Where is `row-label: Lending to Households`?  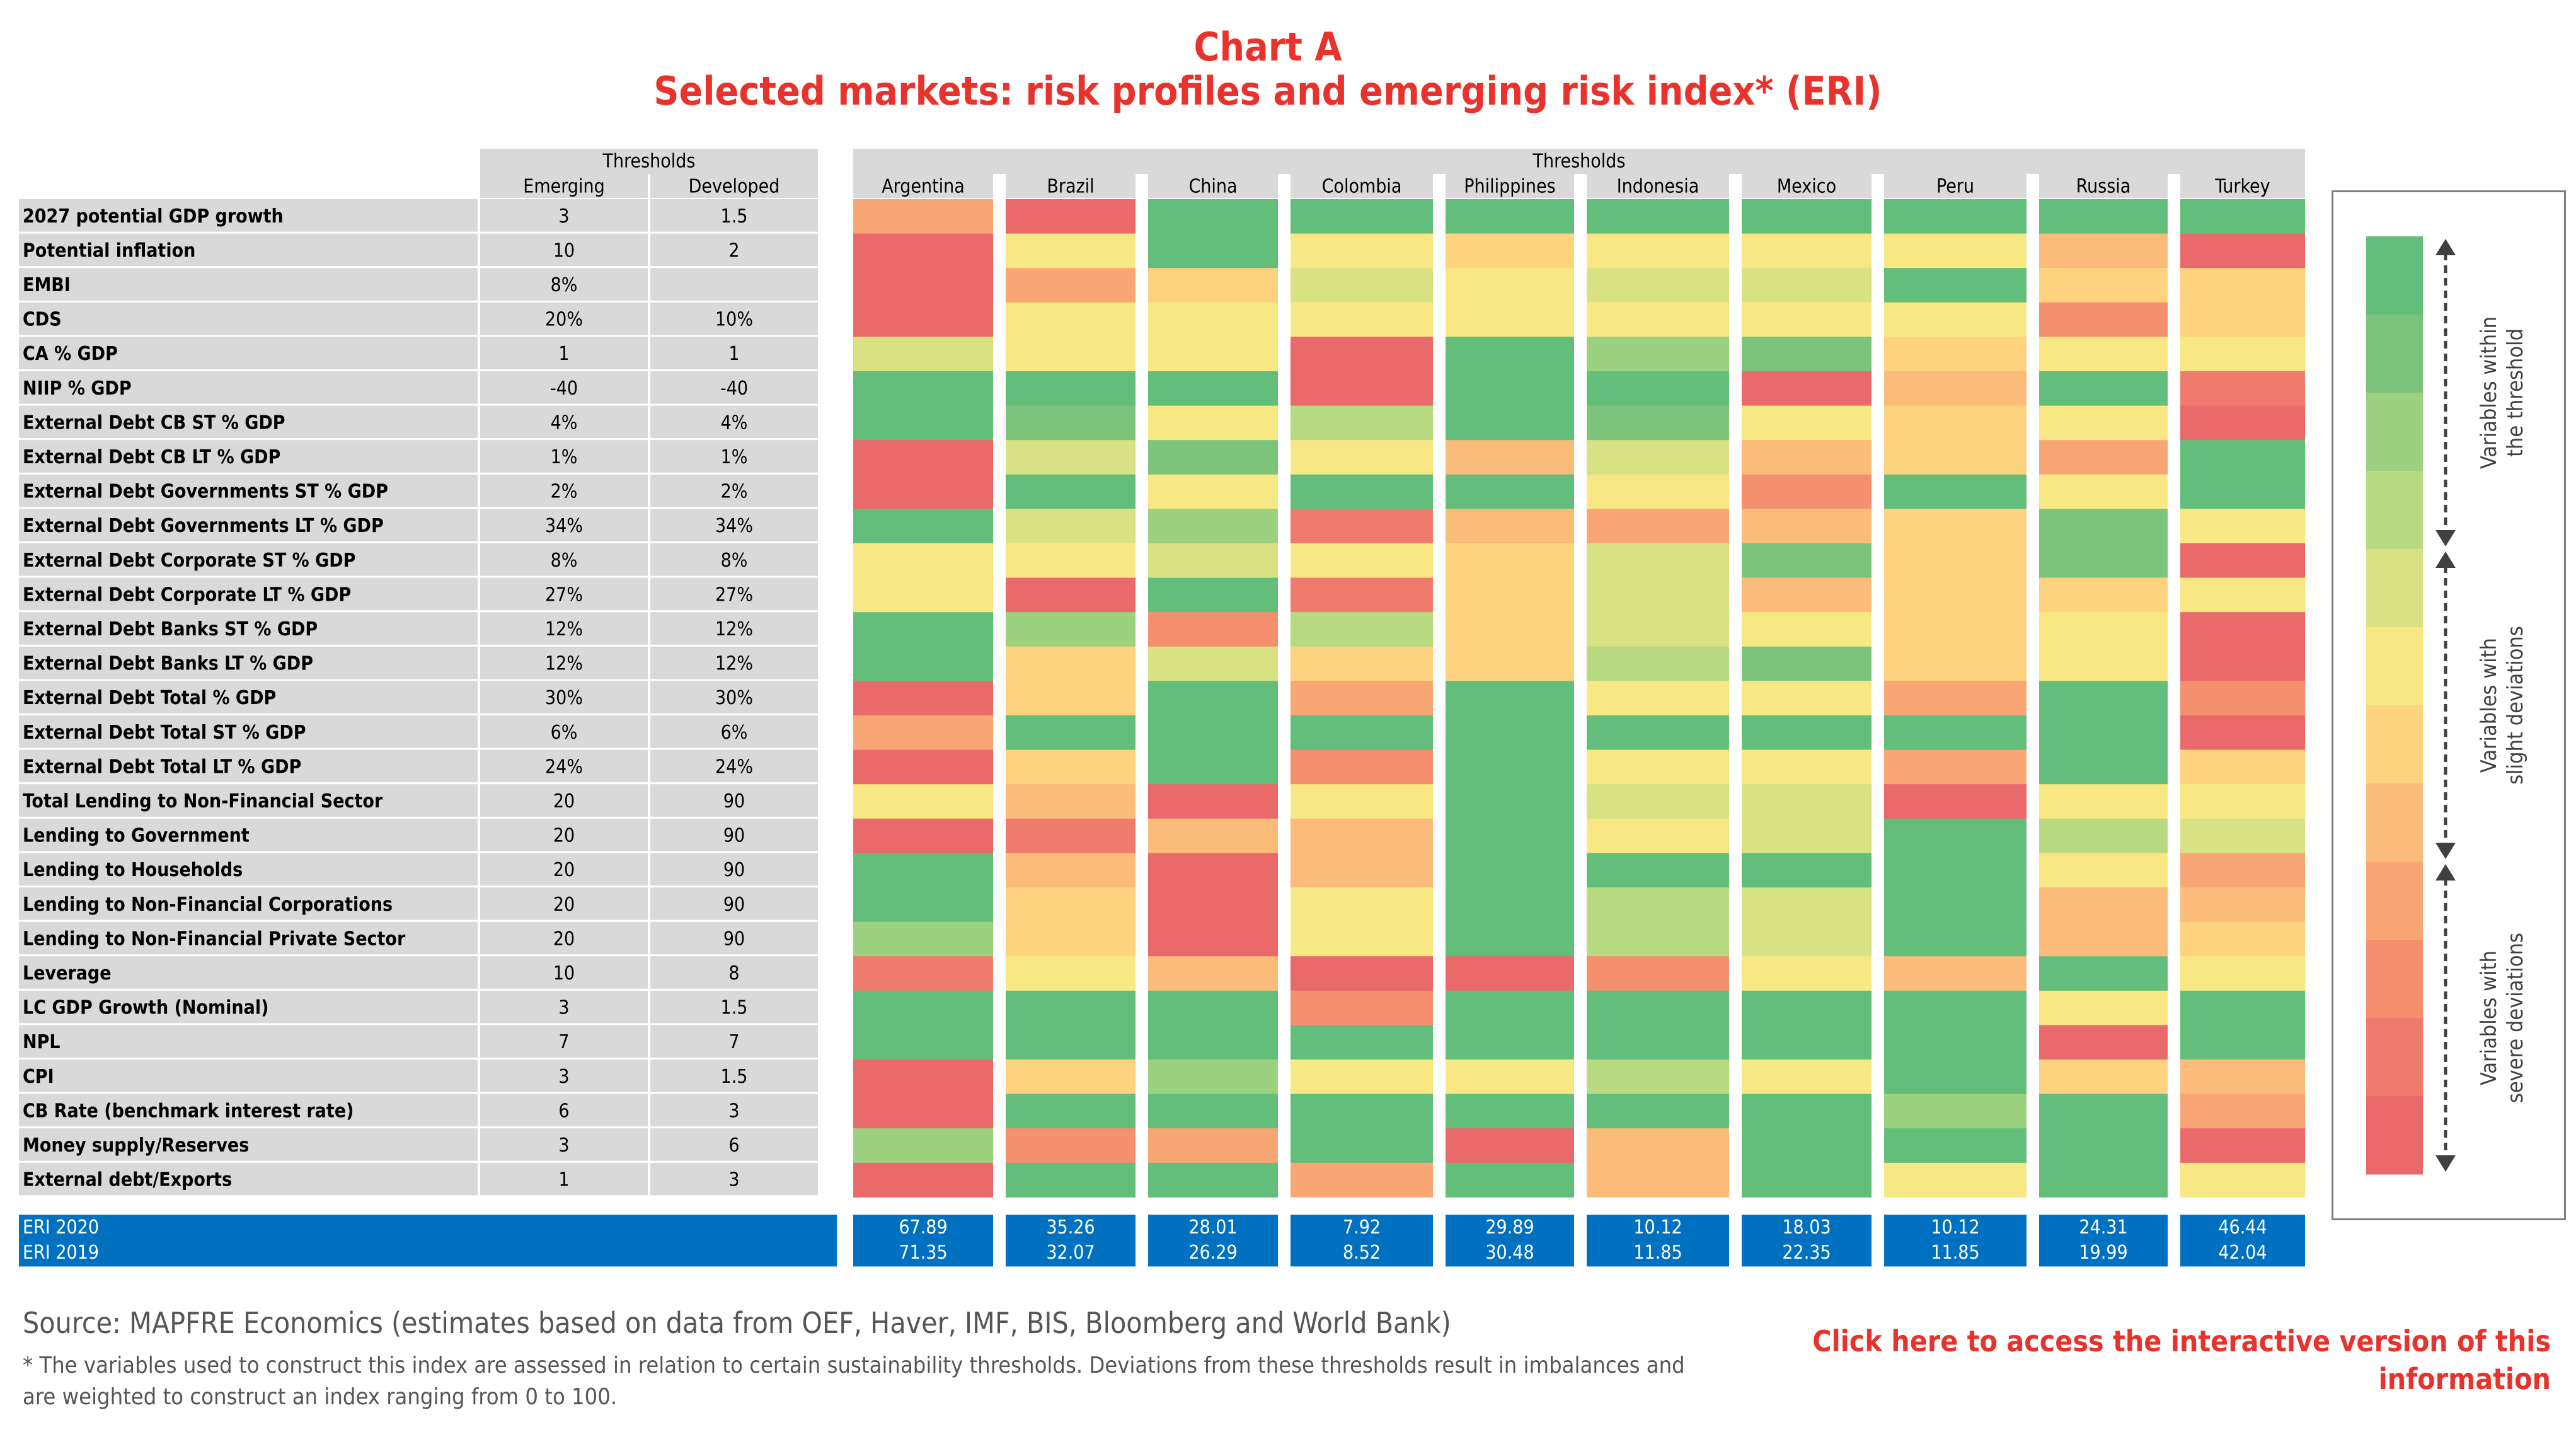 row-label: Lending to Households is located at coordinates (133, 870).